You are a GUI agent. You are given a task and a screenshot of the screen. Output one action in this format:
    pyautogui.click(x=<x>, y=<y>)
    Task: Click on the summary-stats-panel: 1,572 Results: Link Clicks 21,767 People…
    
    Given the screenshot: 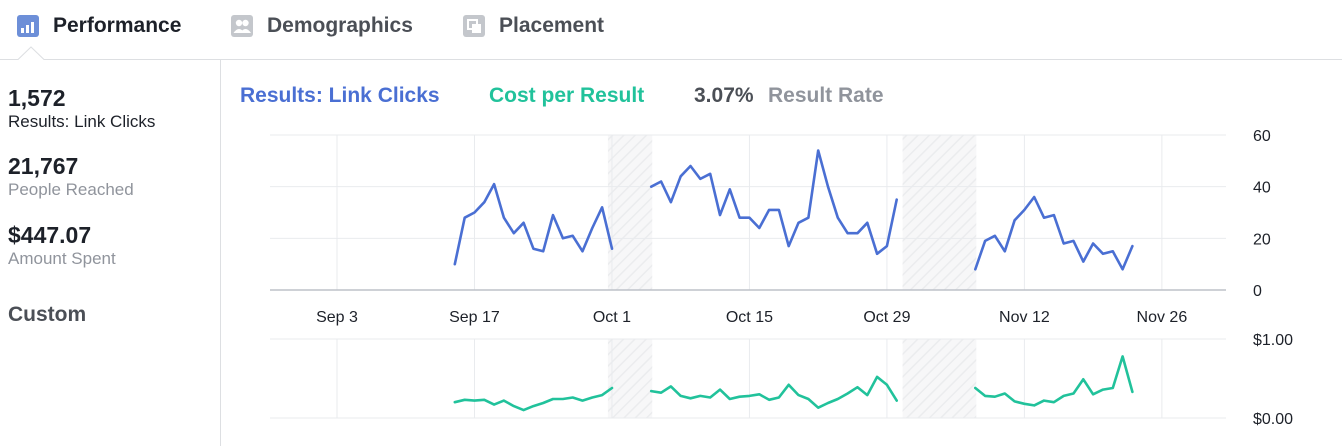 What is the action you would take?
    pyautogui.click(x=110, y=253)
    